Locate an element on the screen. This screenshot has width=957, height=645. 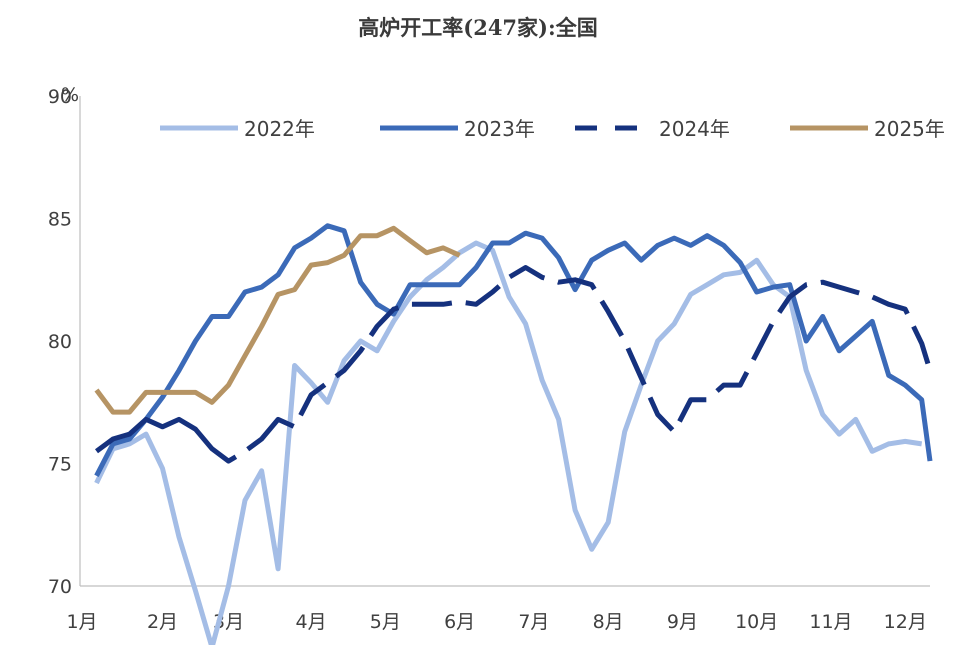
legend: 2022年 2023年 2024年 2025年 is located at coordinates (552, 129).